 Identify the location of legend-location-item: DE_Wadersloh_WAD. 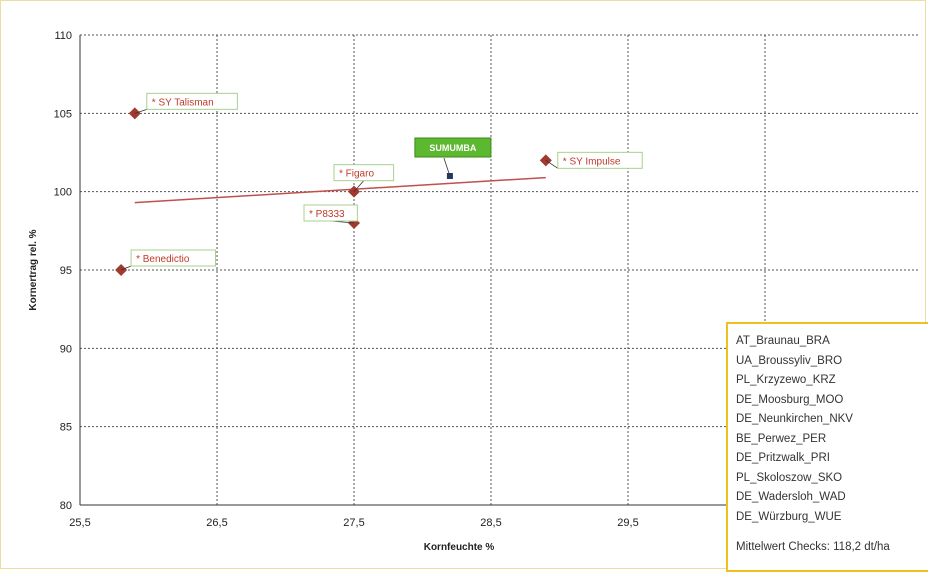
(791, 497).